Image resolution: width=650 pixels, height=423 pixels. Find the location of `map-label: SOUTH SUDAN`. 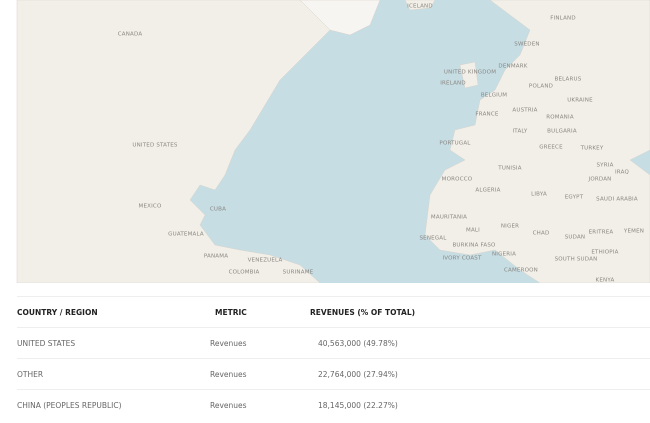

map-label: SOUTH SUDAN is located at coordinates (576, 260).